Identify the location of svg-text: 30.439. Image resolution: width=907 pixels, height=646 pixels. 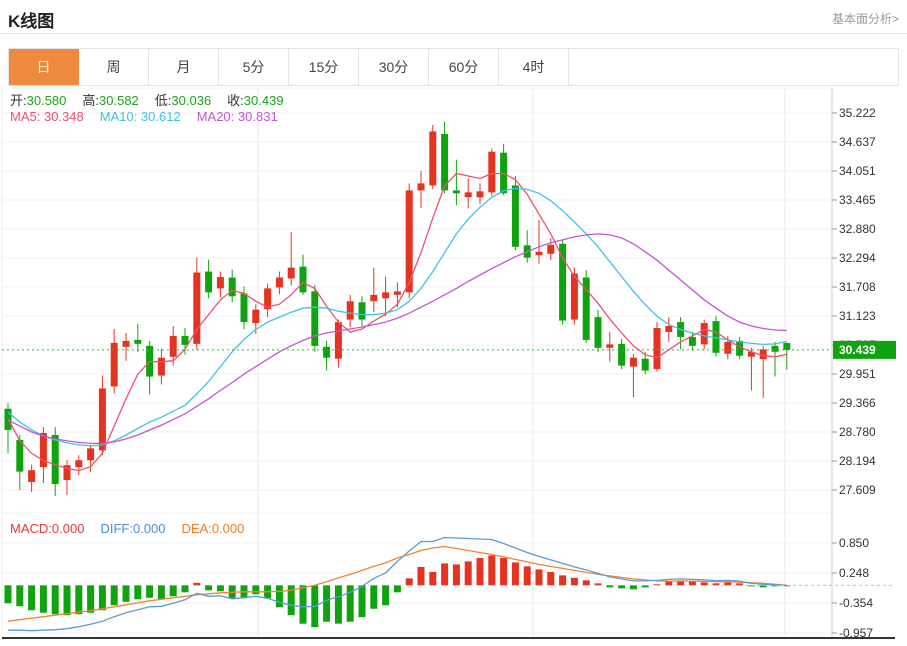
(857, 350).